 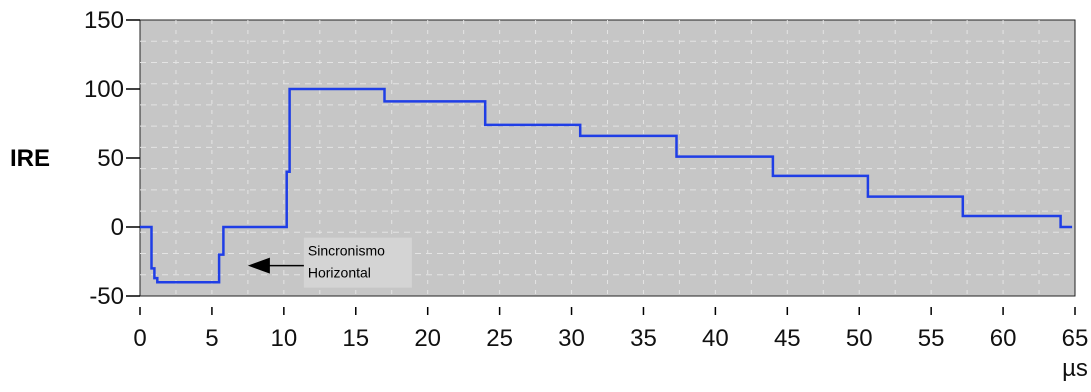 I want to click on y-tick-label: -50, so click(x=106, y=296).